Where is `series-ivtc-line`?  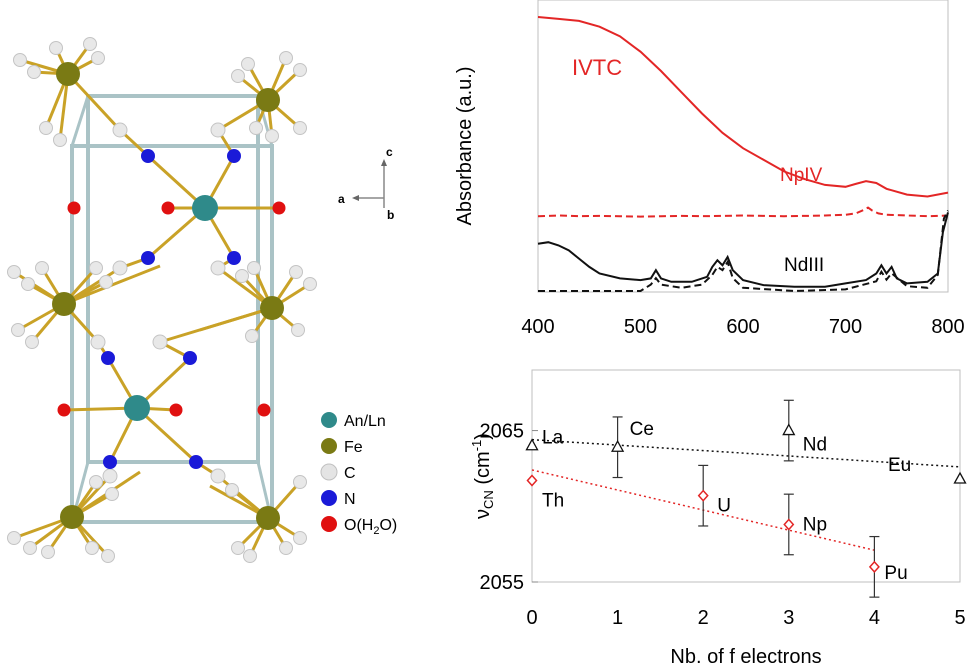
series-ivtc-line is located at coordinates (743, 107).